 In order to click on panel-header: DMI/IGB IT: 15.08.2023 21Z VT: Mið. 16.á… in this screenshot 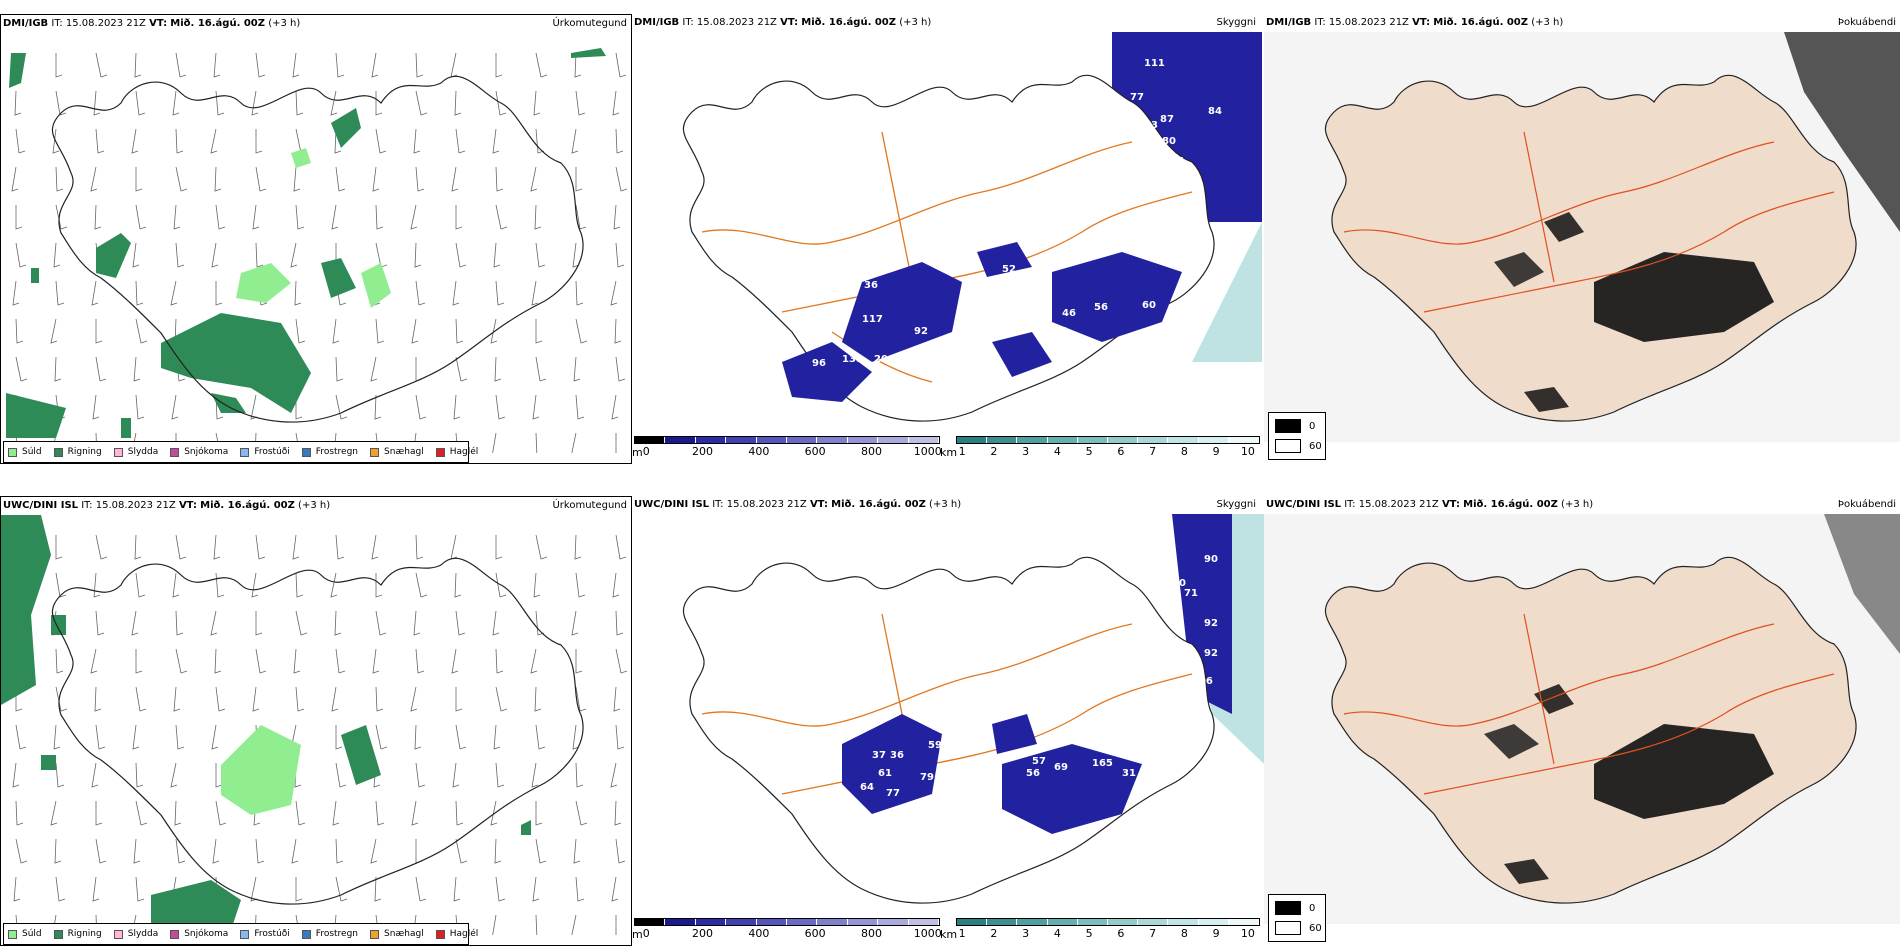, I will do `click(316, 24)`.